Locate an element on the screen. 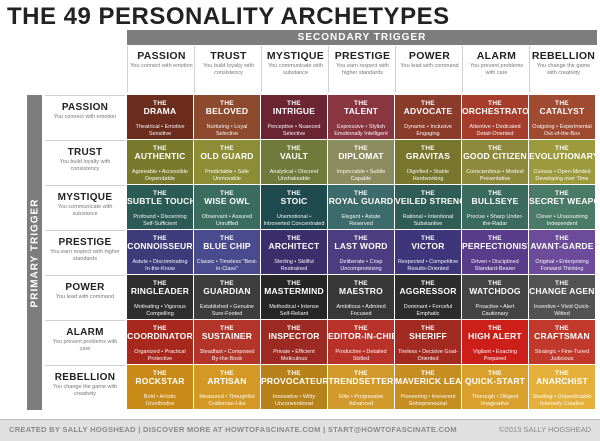 The image size is (600, 441). archetype-name: EDITOR-IN-CHIEF is located at coordinates (361, 336).